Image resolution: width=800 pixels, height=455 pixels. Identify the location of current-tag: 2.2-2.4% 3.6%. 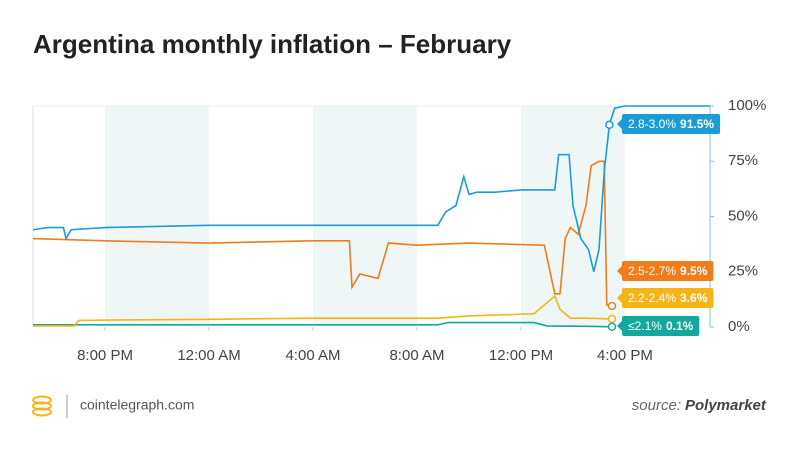
(665, 298).